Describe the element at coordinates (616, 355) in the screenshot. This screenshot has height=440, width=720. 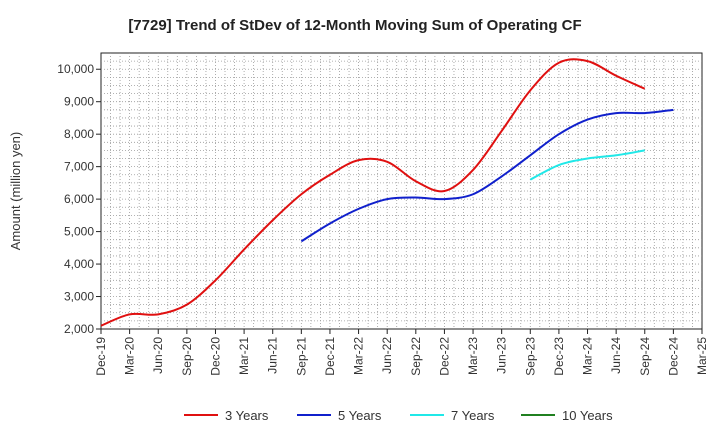
I see `x-tick-label: Jun-24` at that location.